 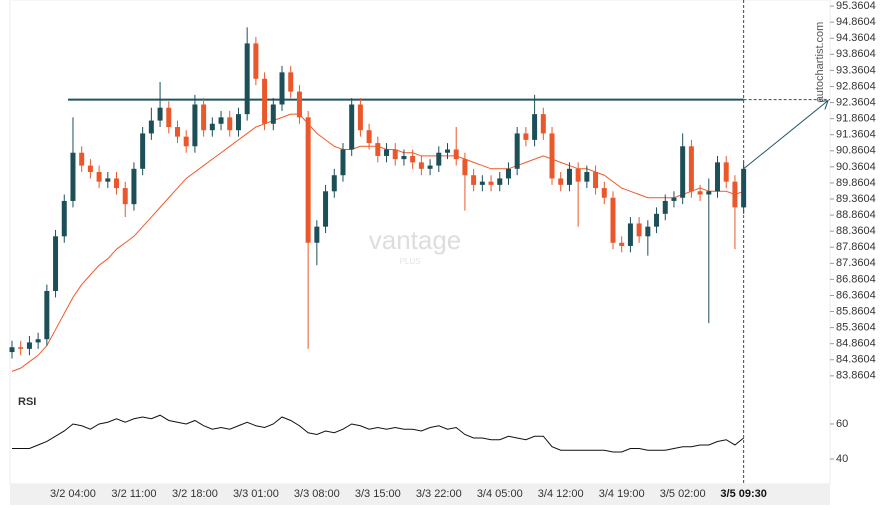 I want to click on x-tick-label: 3/3 22:00, so click(x=439, y=494).